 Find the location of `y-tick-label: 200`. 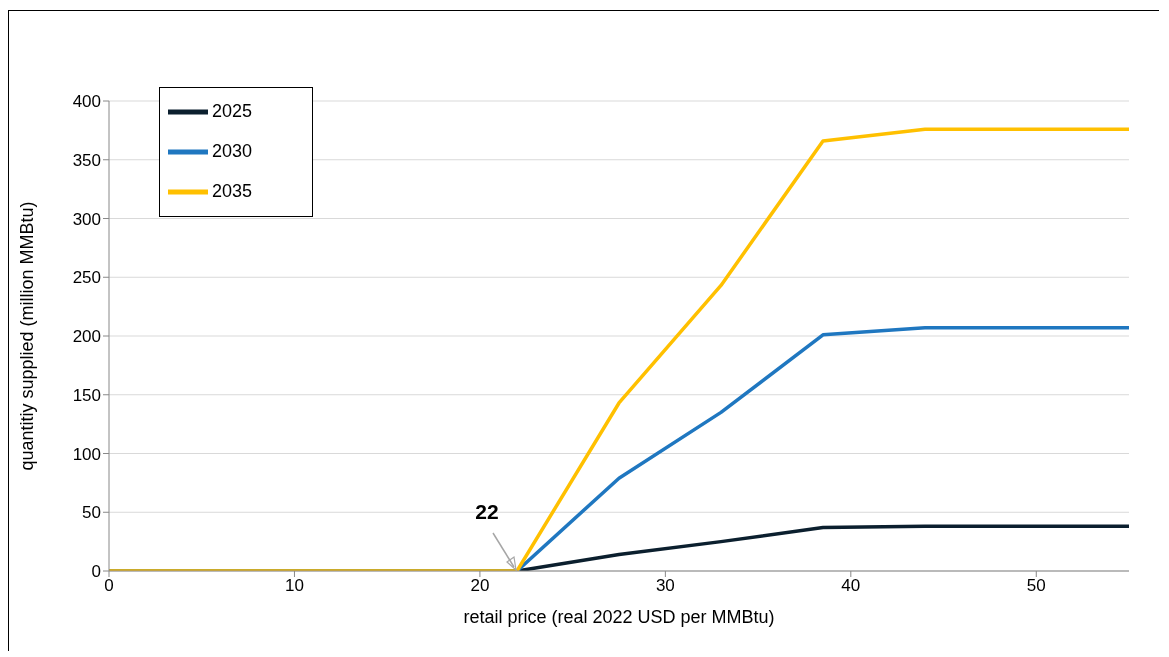

y-tick-label: 200 is located at coordinates (86, 337).